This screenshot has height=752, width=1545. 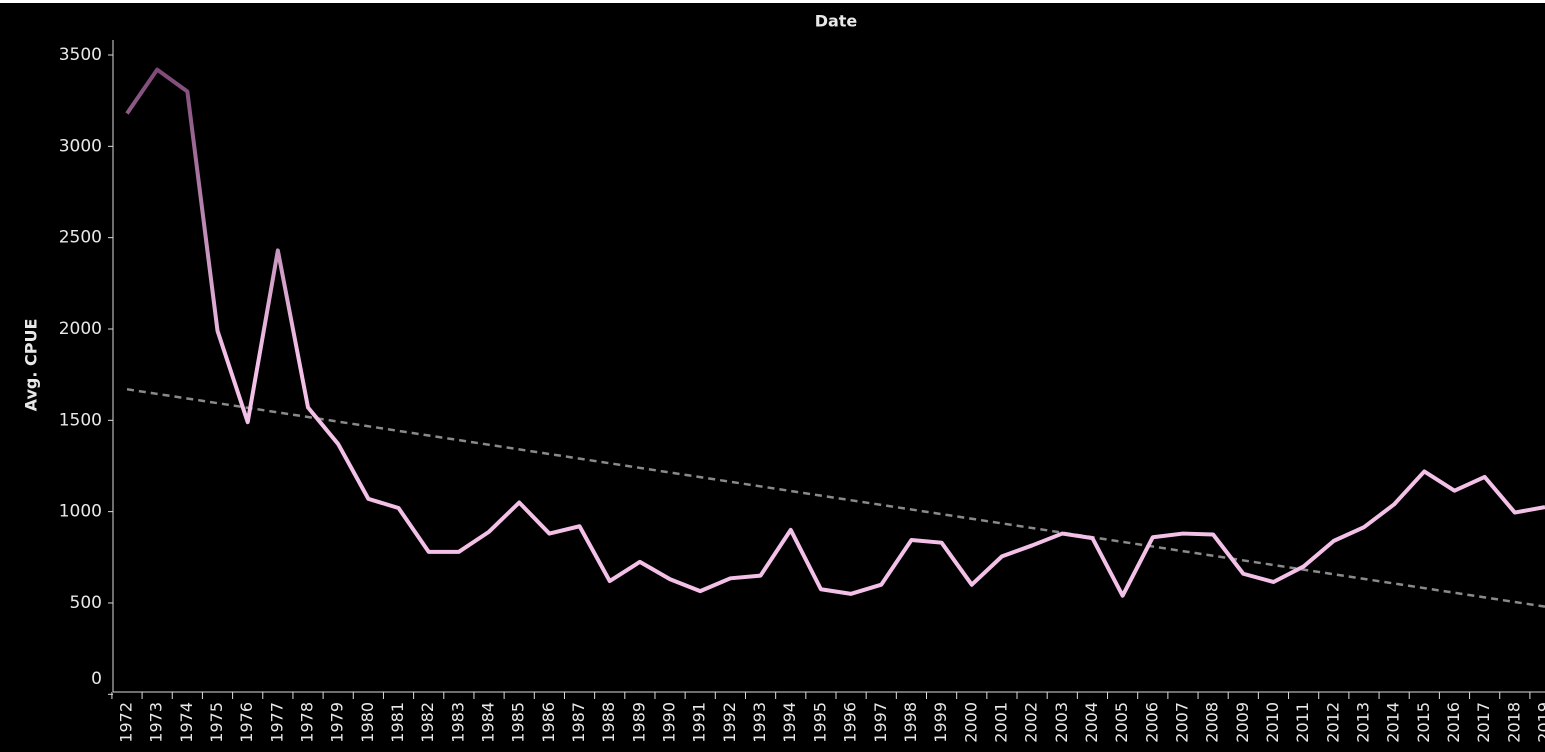 I want to click on x-tick-label: 1996, so click(x=850, y=722).